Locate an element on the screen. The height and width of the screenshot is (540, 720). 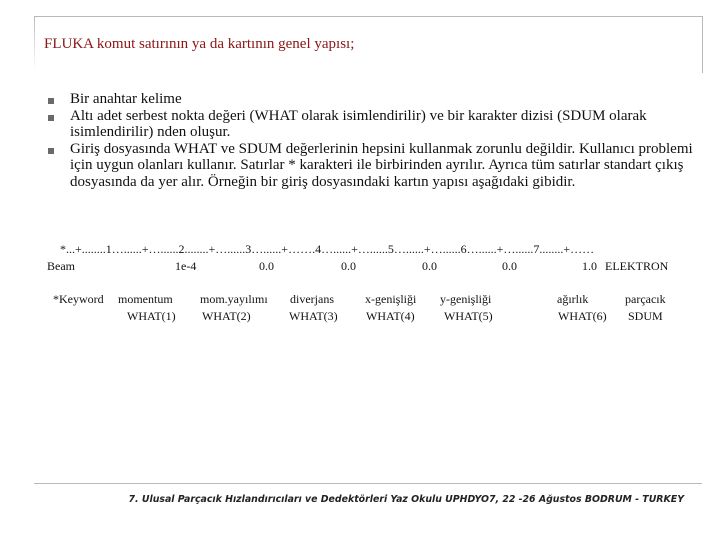
footer-divider is located at coordinates (368, 483).